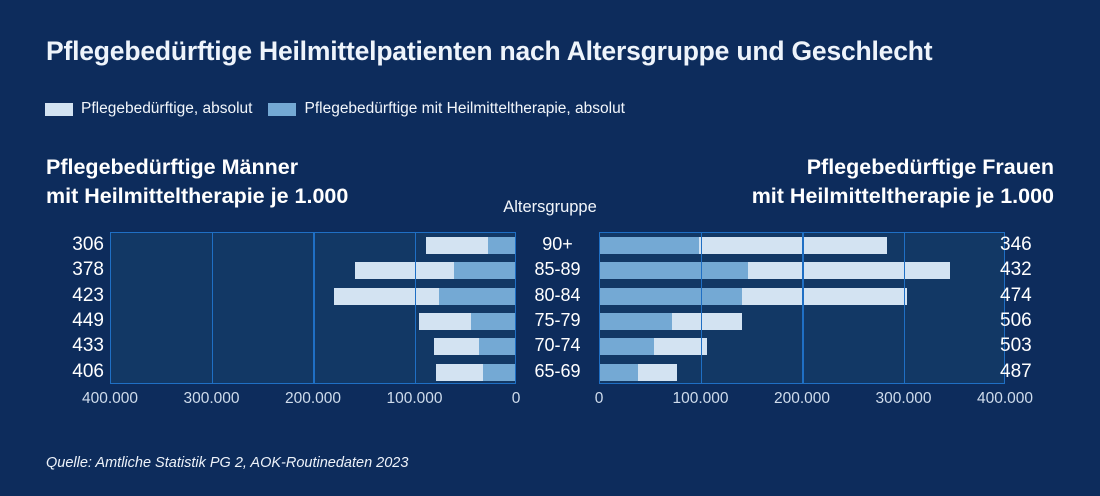 The height and width of the screenshot is (496, 1100). What do you see at coordinates (1016, 346) in the screenshot?
I see `rate-value: 503` at bounding box center [1016, 346].